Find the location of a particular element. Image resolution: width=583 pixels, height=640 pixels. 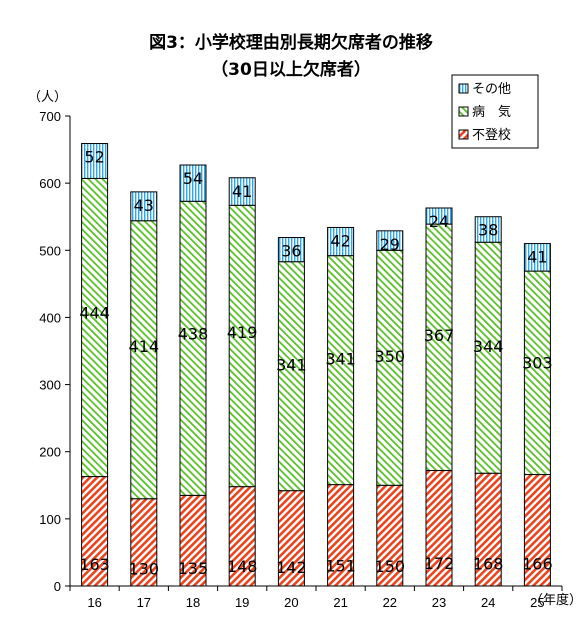

data-label: 419 is located at coordinates (242, 332).